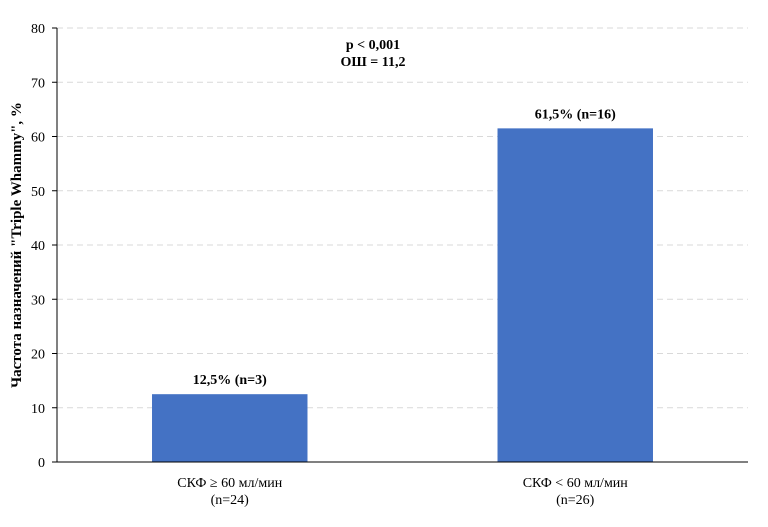  I want to click on y-tick-labels: 0 10 20 30 40 50 60 70 80, so click(38, 246).